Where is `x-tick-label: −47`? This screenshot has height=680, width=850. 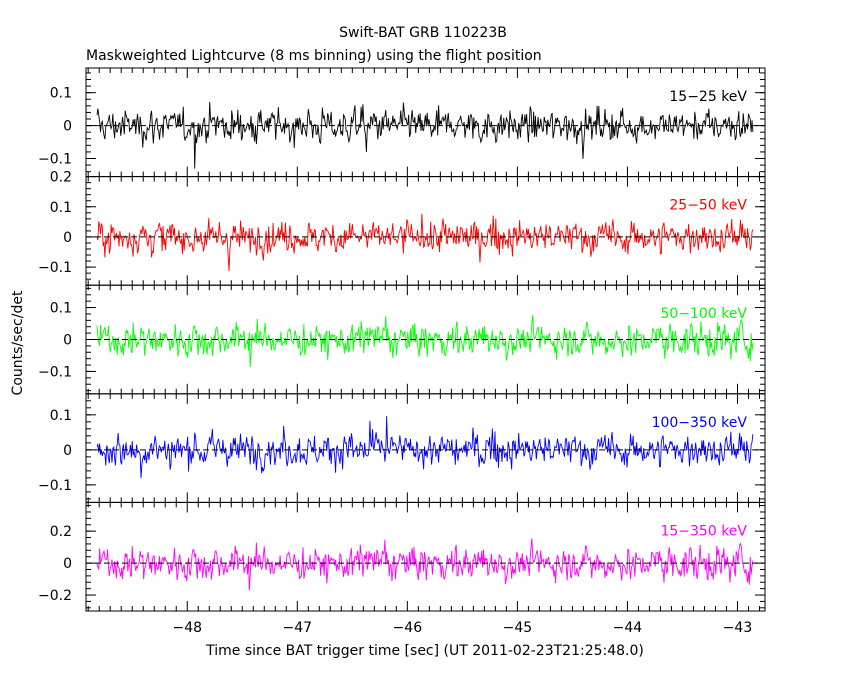 x-tick-label: −47 is located at coordinates (298, 628).